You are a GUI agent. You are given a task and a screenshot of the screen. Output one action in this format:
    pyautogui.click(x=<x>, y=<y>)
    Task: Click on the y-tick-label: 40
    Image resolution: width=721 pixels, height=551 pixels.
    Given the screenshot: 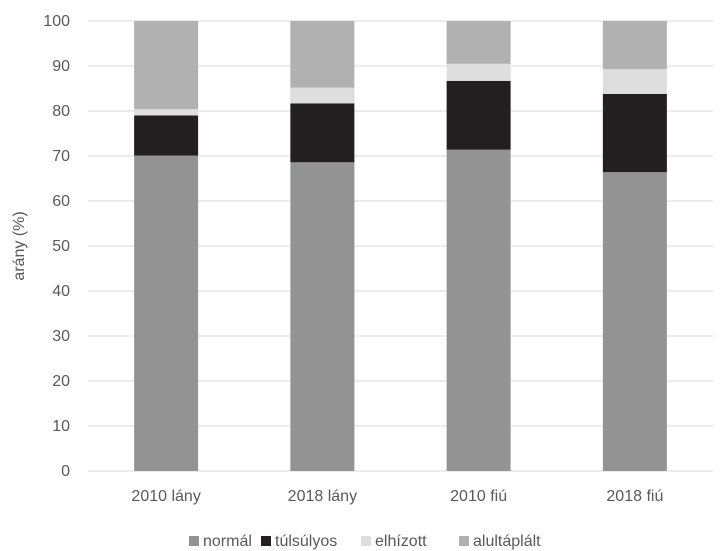 What is the action you would take?
    pyautogui.click(x=61, y=291)
    